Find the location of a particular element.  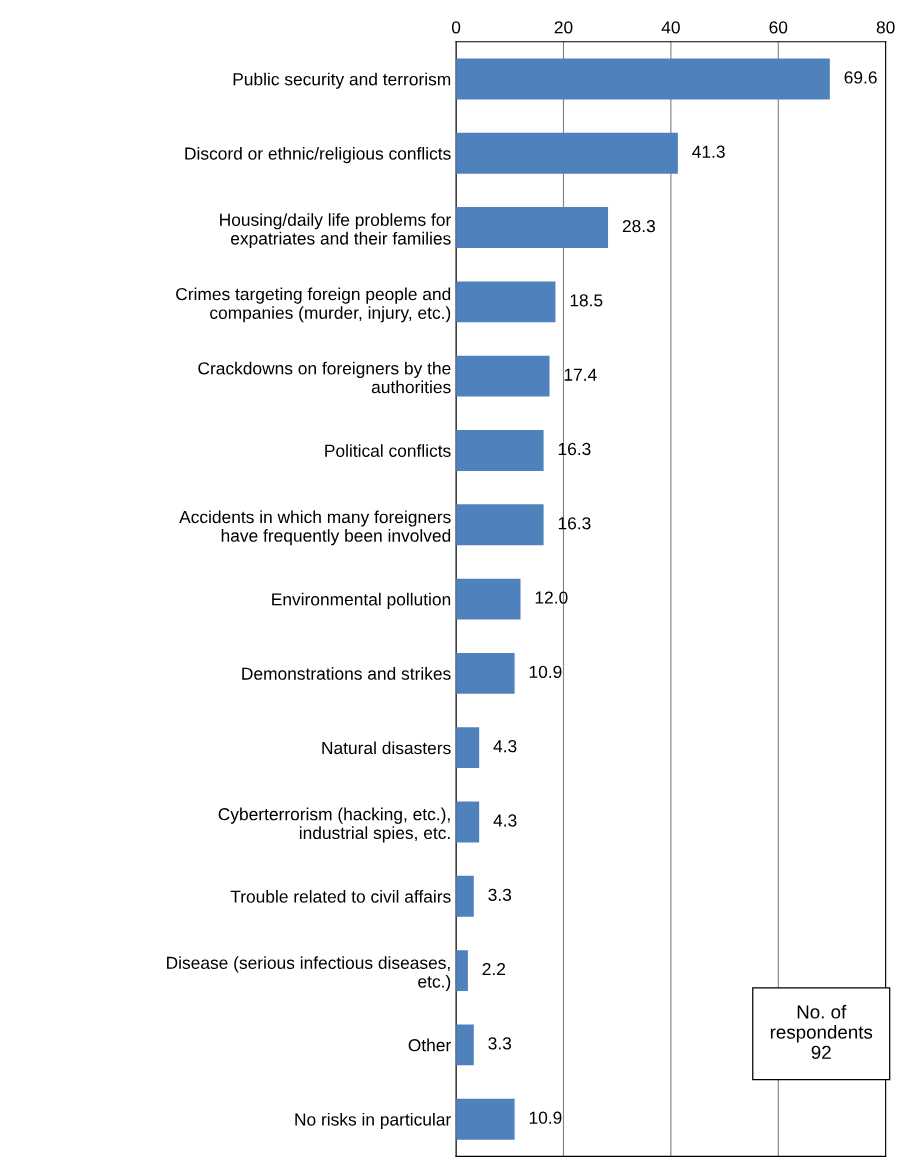

y-tick-label: Political conflicts is located at coordinates (388, 450).